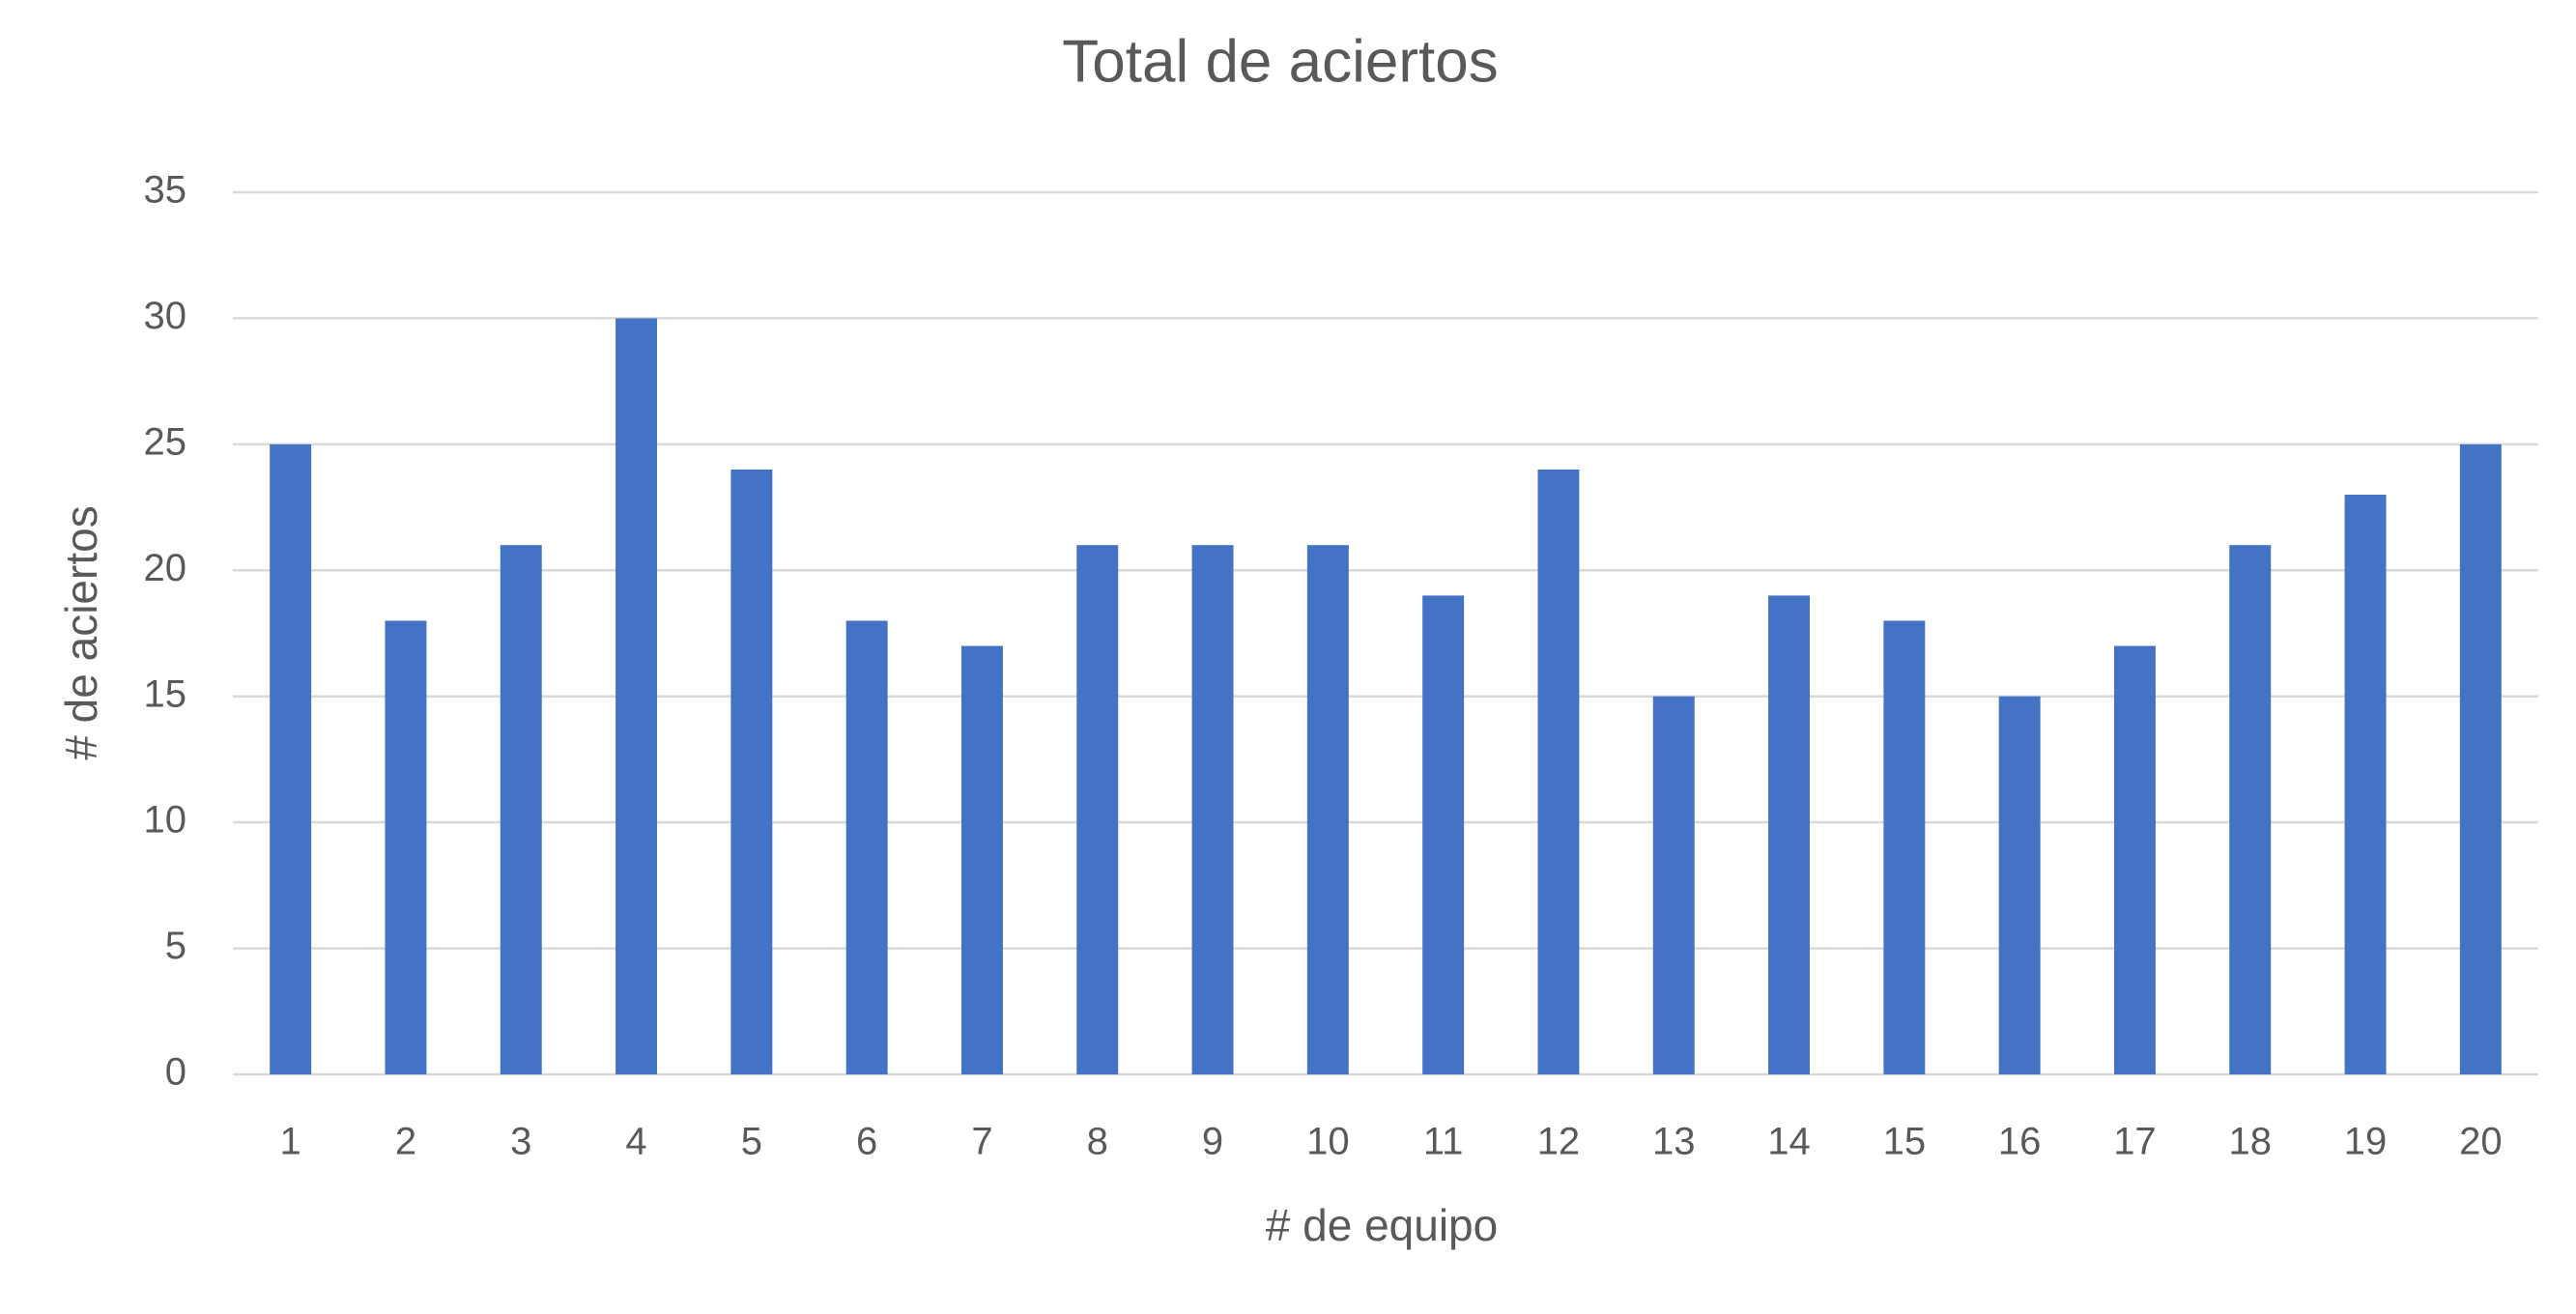  I want to click on x-tick-label: 11, so click(1444, 1142).